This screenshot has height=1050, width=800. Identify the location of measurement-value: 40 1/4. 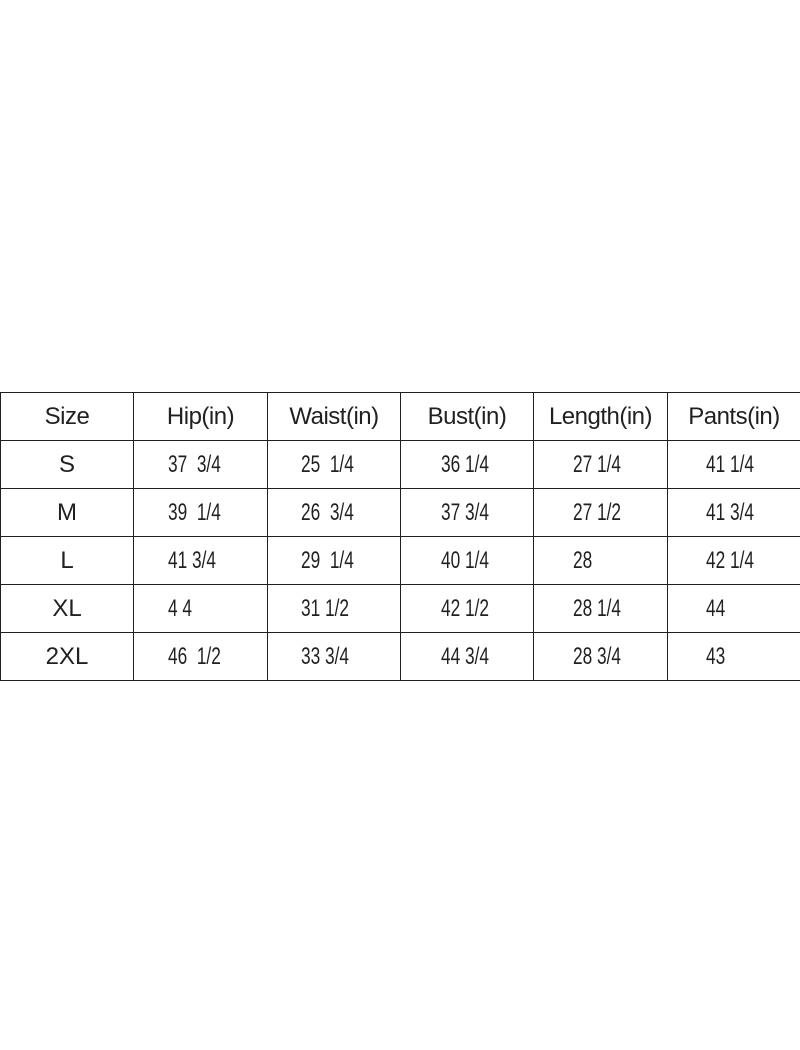
(465, 560).